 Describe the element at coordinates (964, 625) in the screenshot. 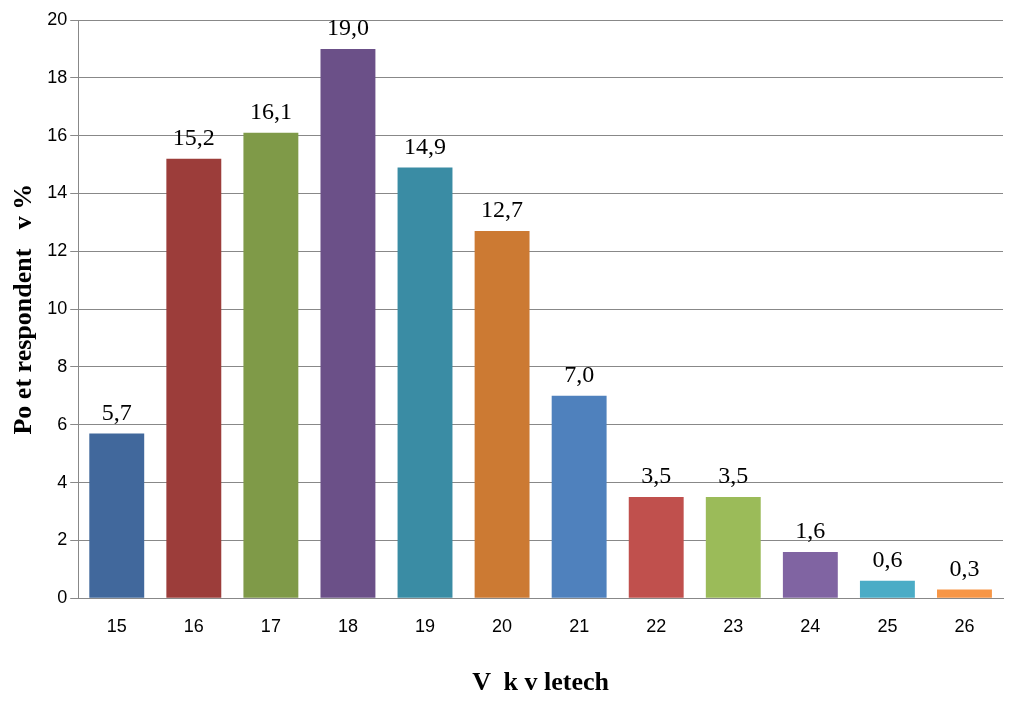

I see `x-tick-label: 26` at that location.